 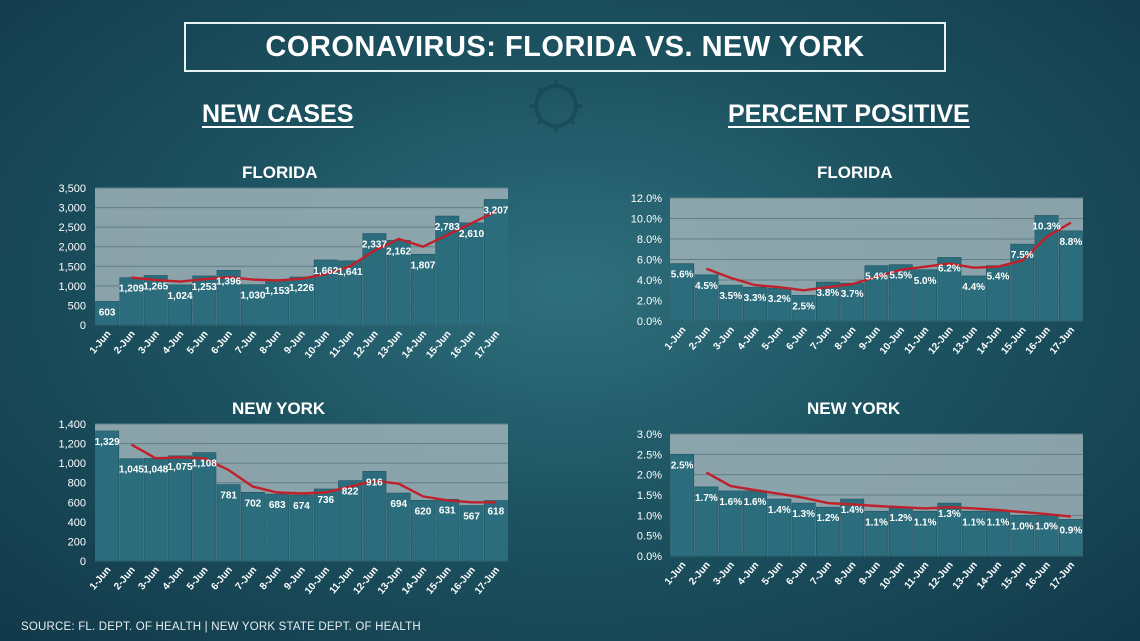 What do you see at coordinates (447, 227) in the screenshot?
I see `fl_cases-data-label: 2,783` at bounding box center [447, 227].